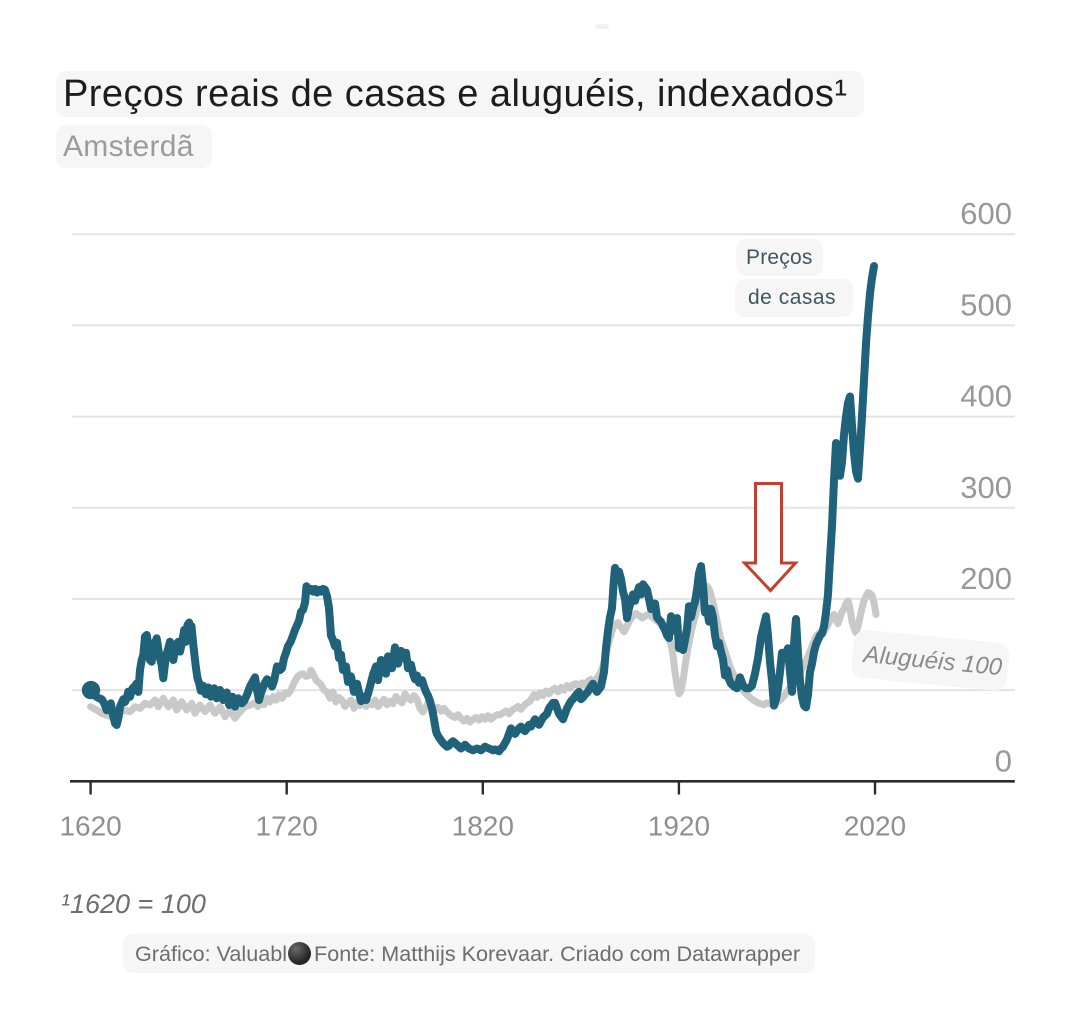 The height and width of the screenshot is (1011, 1080). I want to click on svg-text: 2020, so click(875, 825).